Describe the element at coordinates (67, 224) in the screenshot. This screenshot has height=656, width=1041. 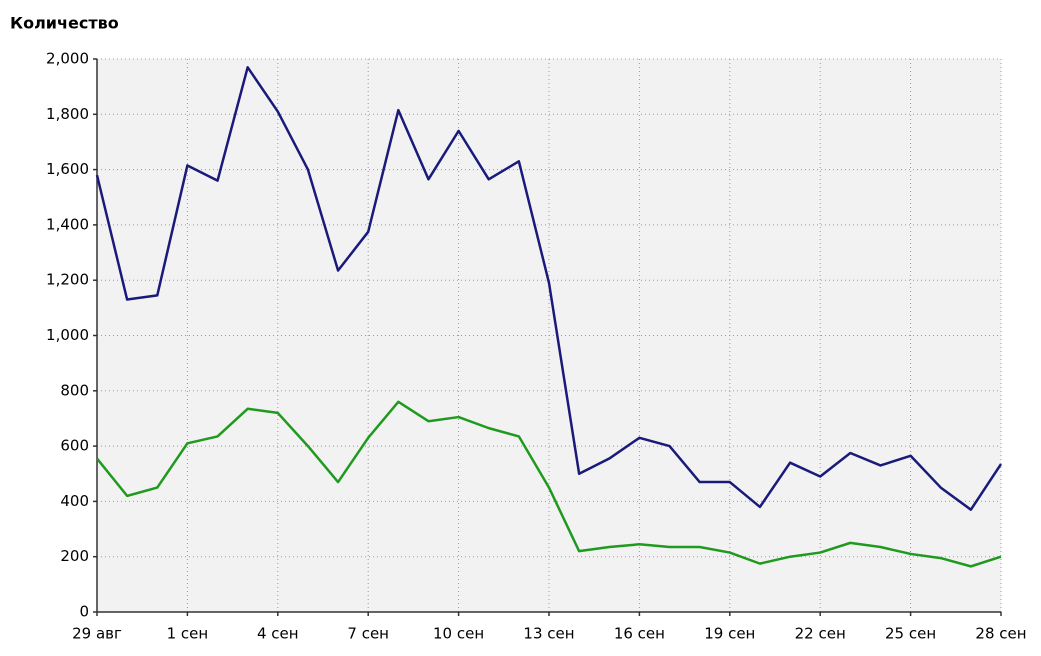
I see `y-tick-label: 1,400` at that location.